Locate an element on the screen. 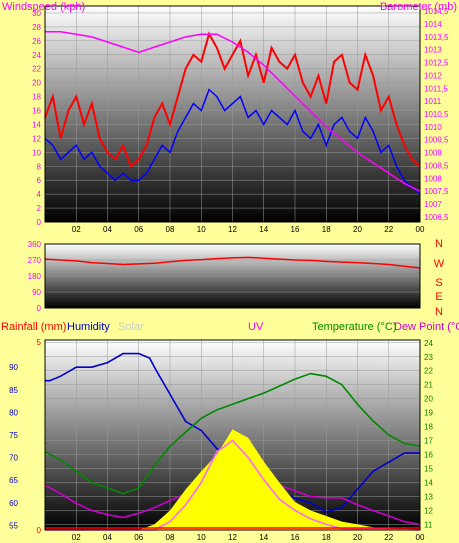 The width and height of the screenshot is (459, 543). y-tick-label: 1008 is located at coordinates (433, 178).